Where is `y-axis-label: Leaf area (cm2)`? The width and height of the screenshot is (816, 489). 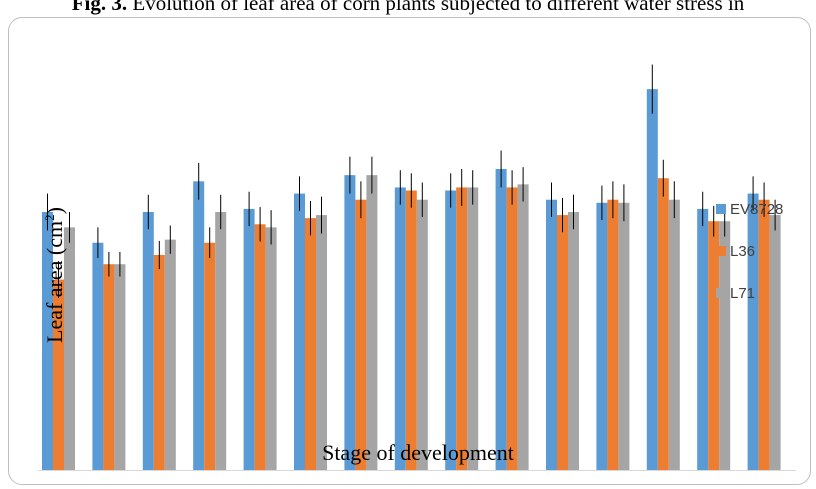 y-axis-label: Leaf area (cm2) is located at coordinates (54, 275).